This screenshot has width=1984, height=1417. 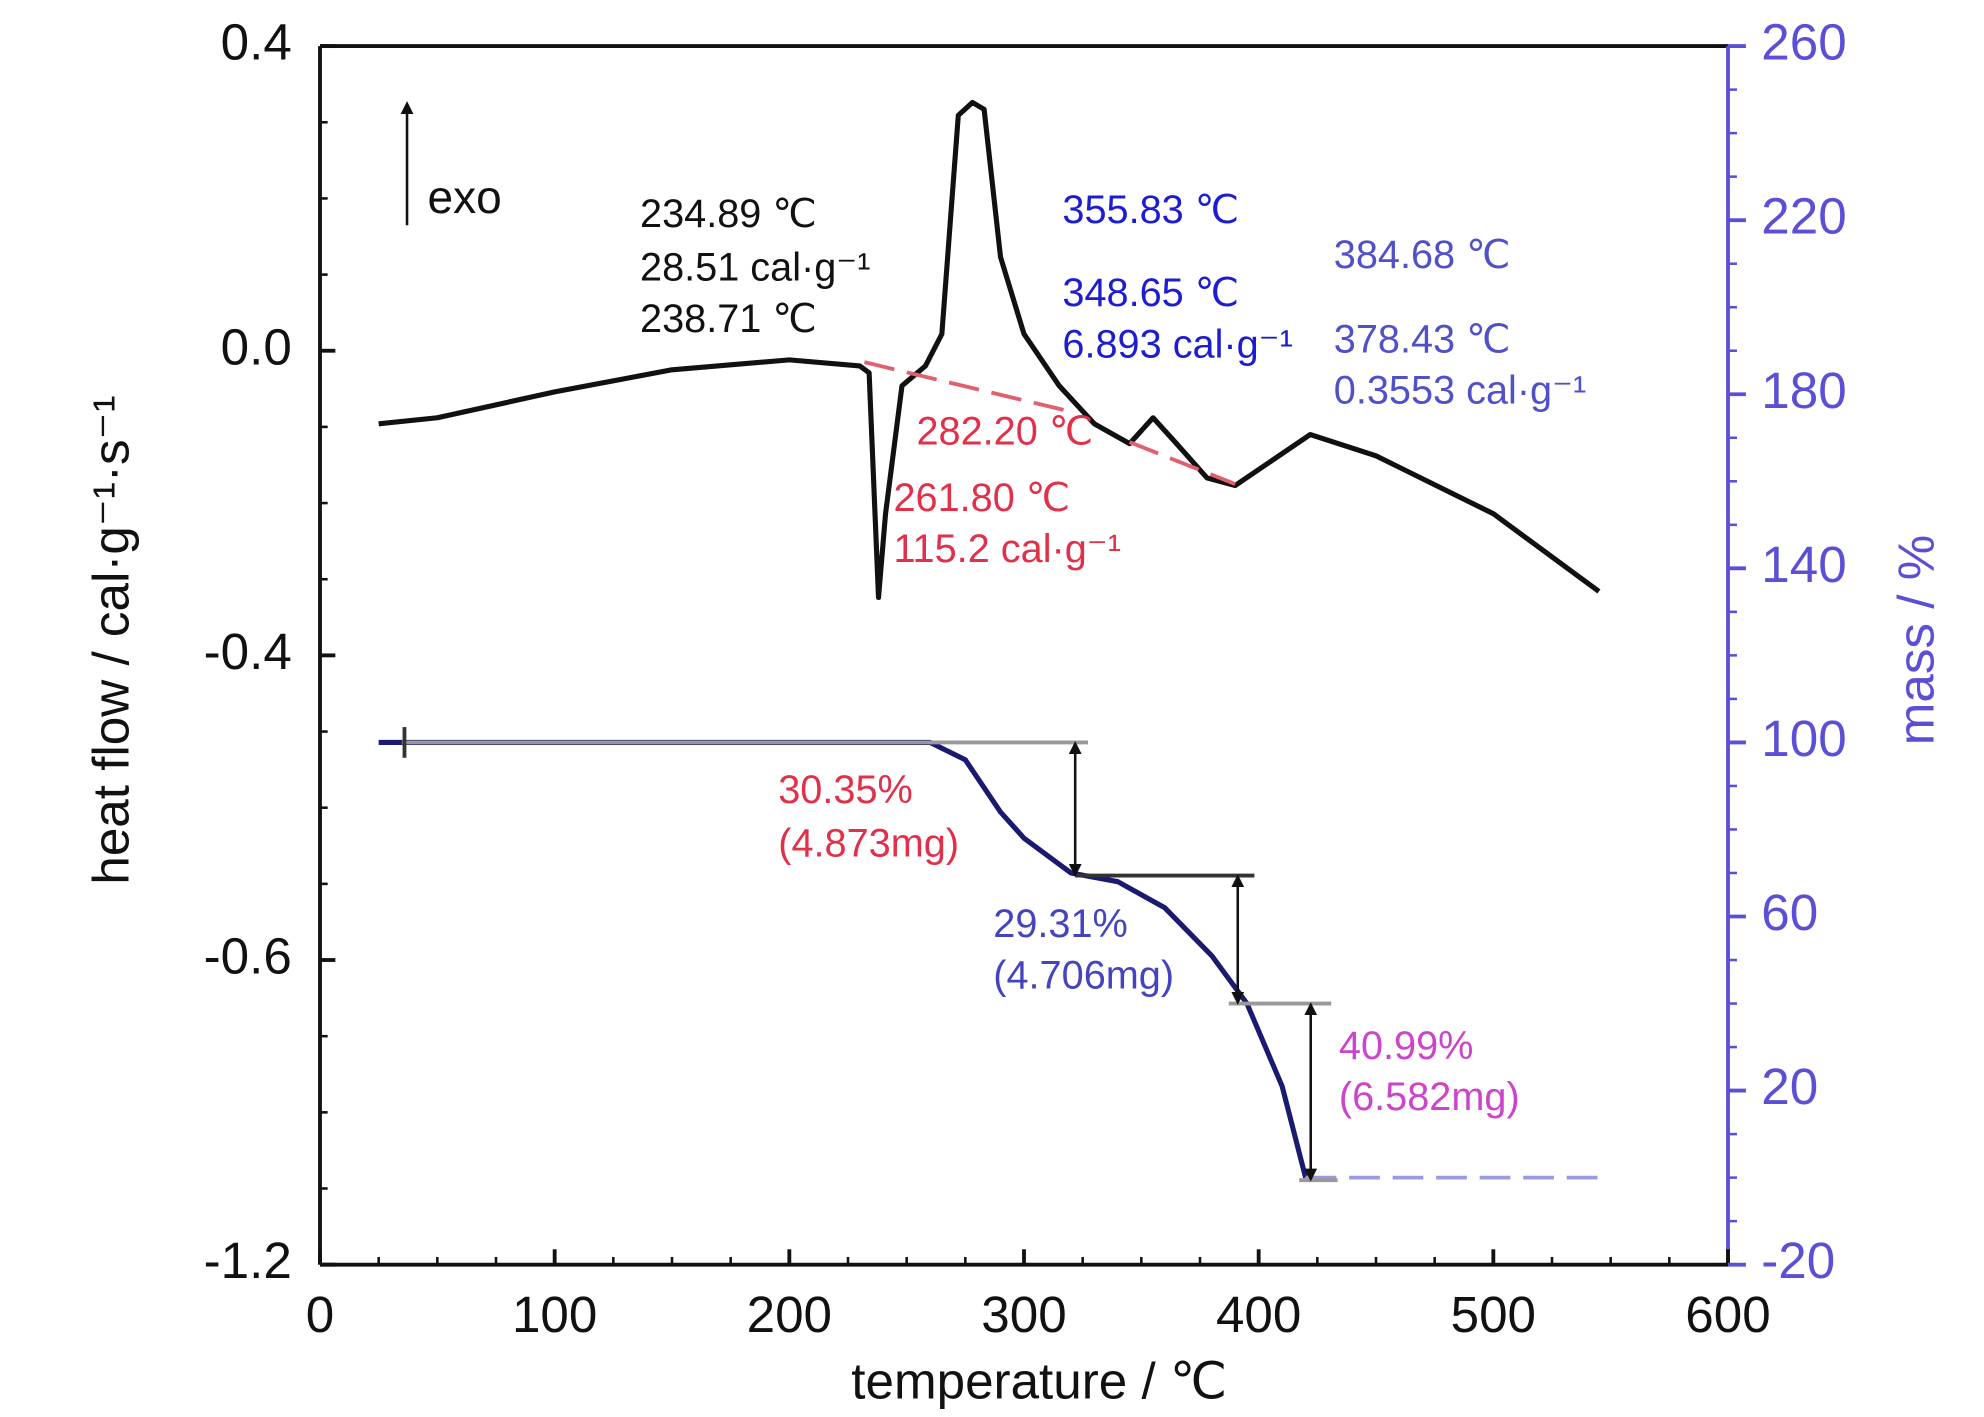 I want to click on annotation: 6.893 cal·g⁻¹, so click(x=1177, y=344).